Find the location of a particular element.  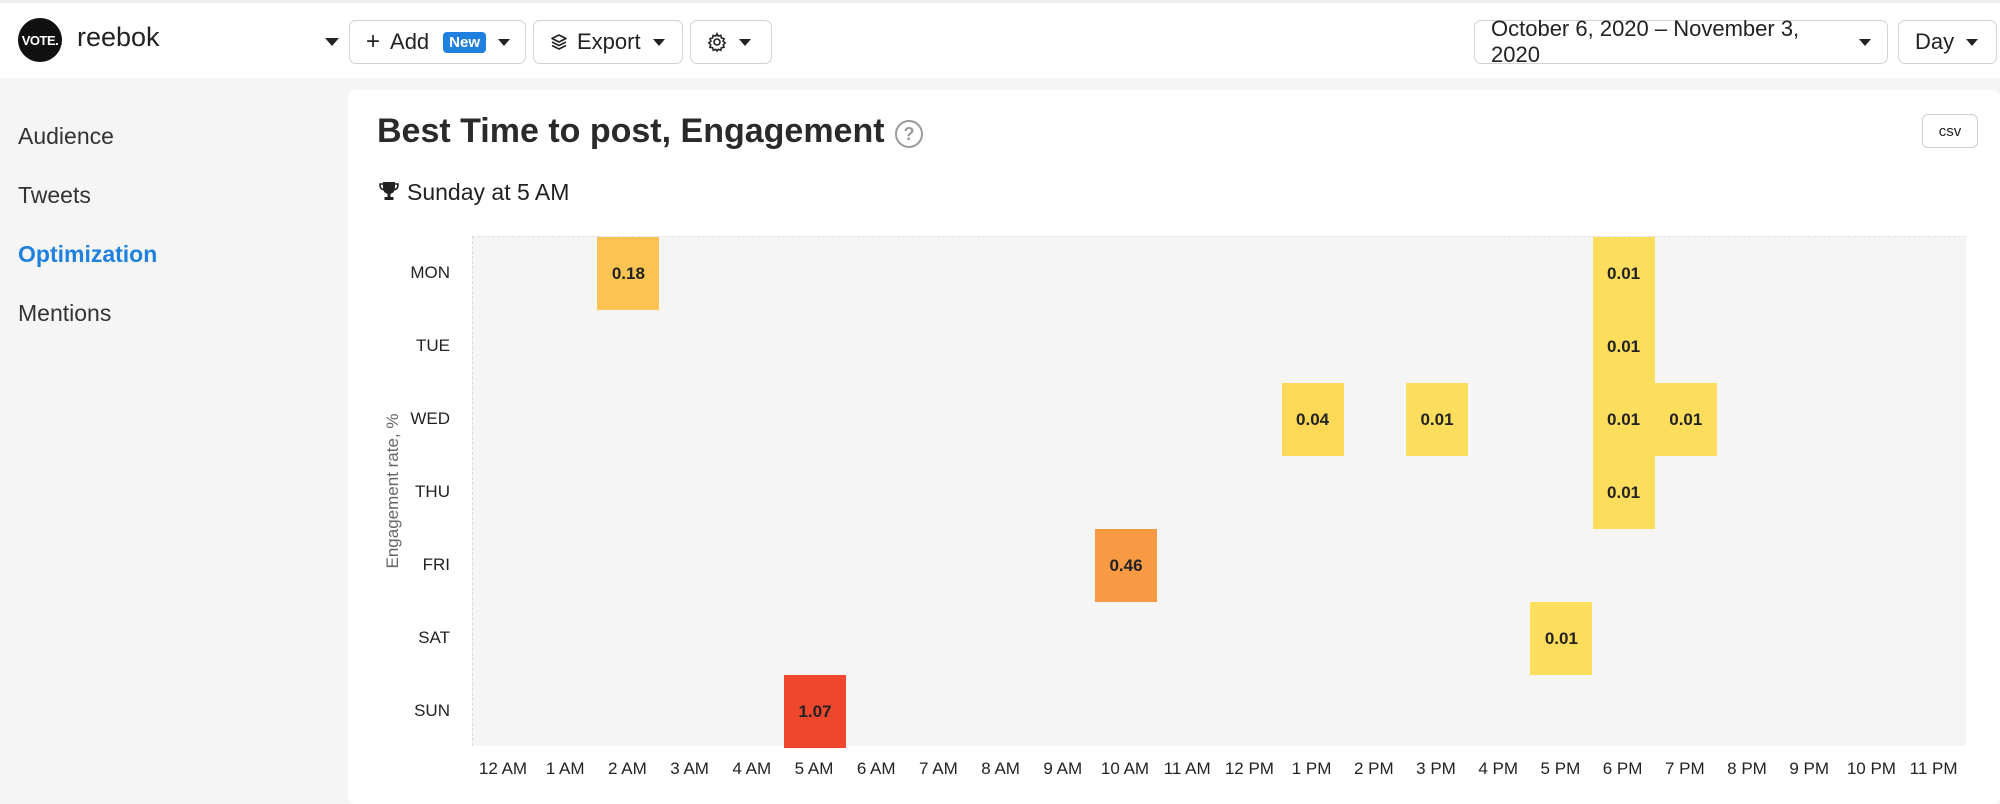

hour-label-8-am: 8 AM is located at coordinates (1000, 768).